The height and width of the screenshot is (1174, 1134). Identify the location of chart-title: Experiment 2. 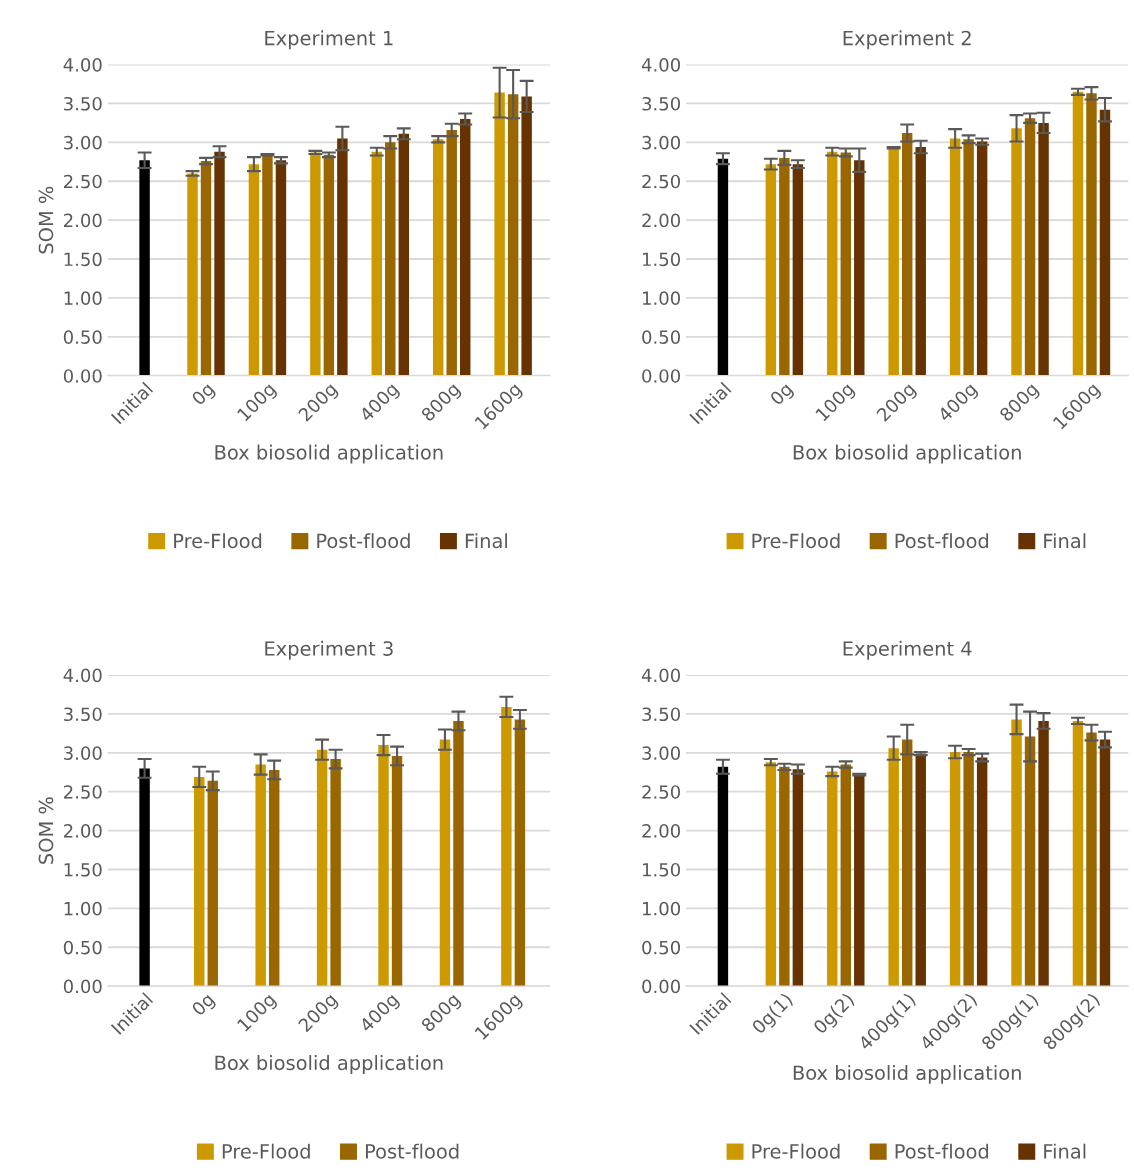
(907, 40).